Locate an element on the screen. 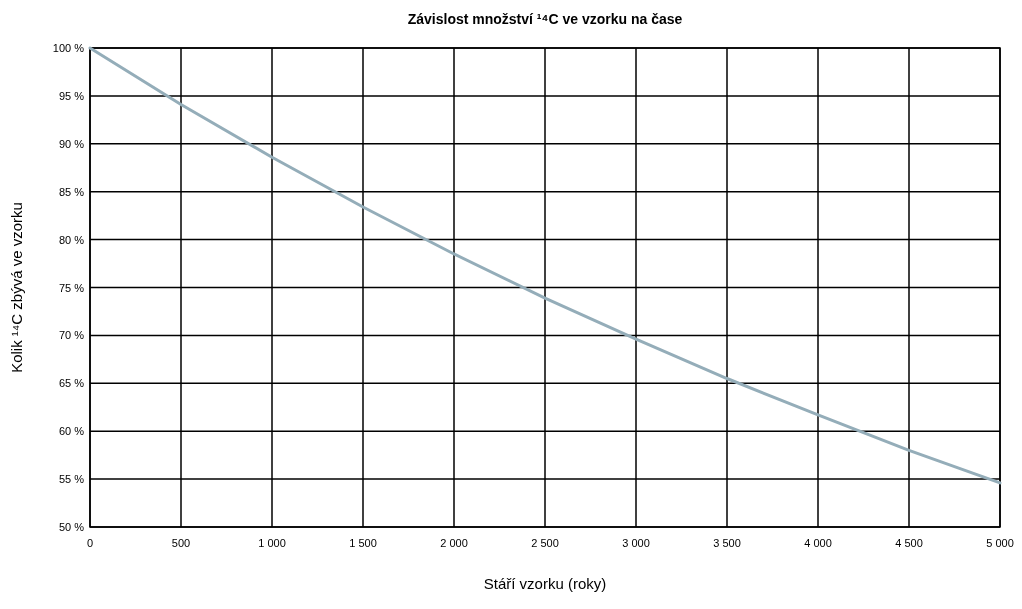 This screenshot has height=609, width=1022. x-tick-label: 5 000 is located at coordinates (1000, 543).